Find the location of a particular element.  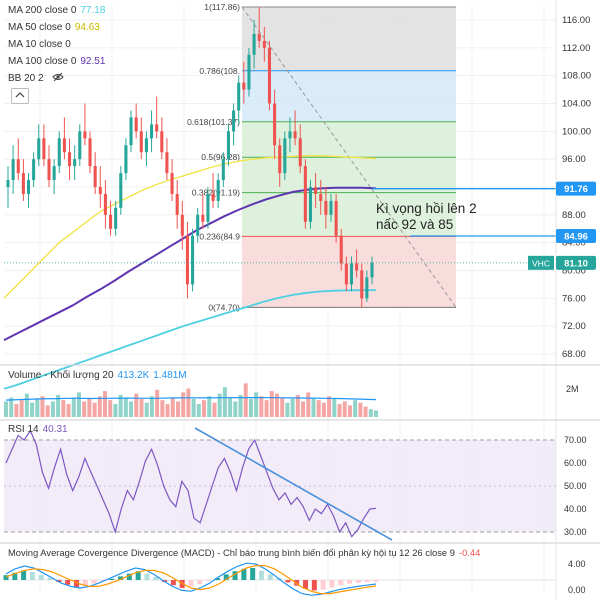

legend-bb-label: BB 20 2 is located at coordinates (26, 78).